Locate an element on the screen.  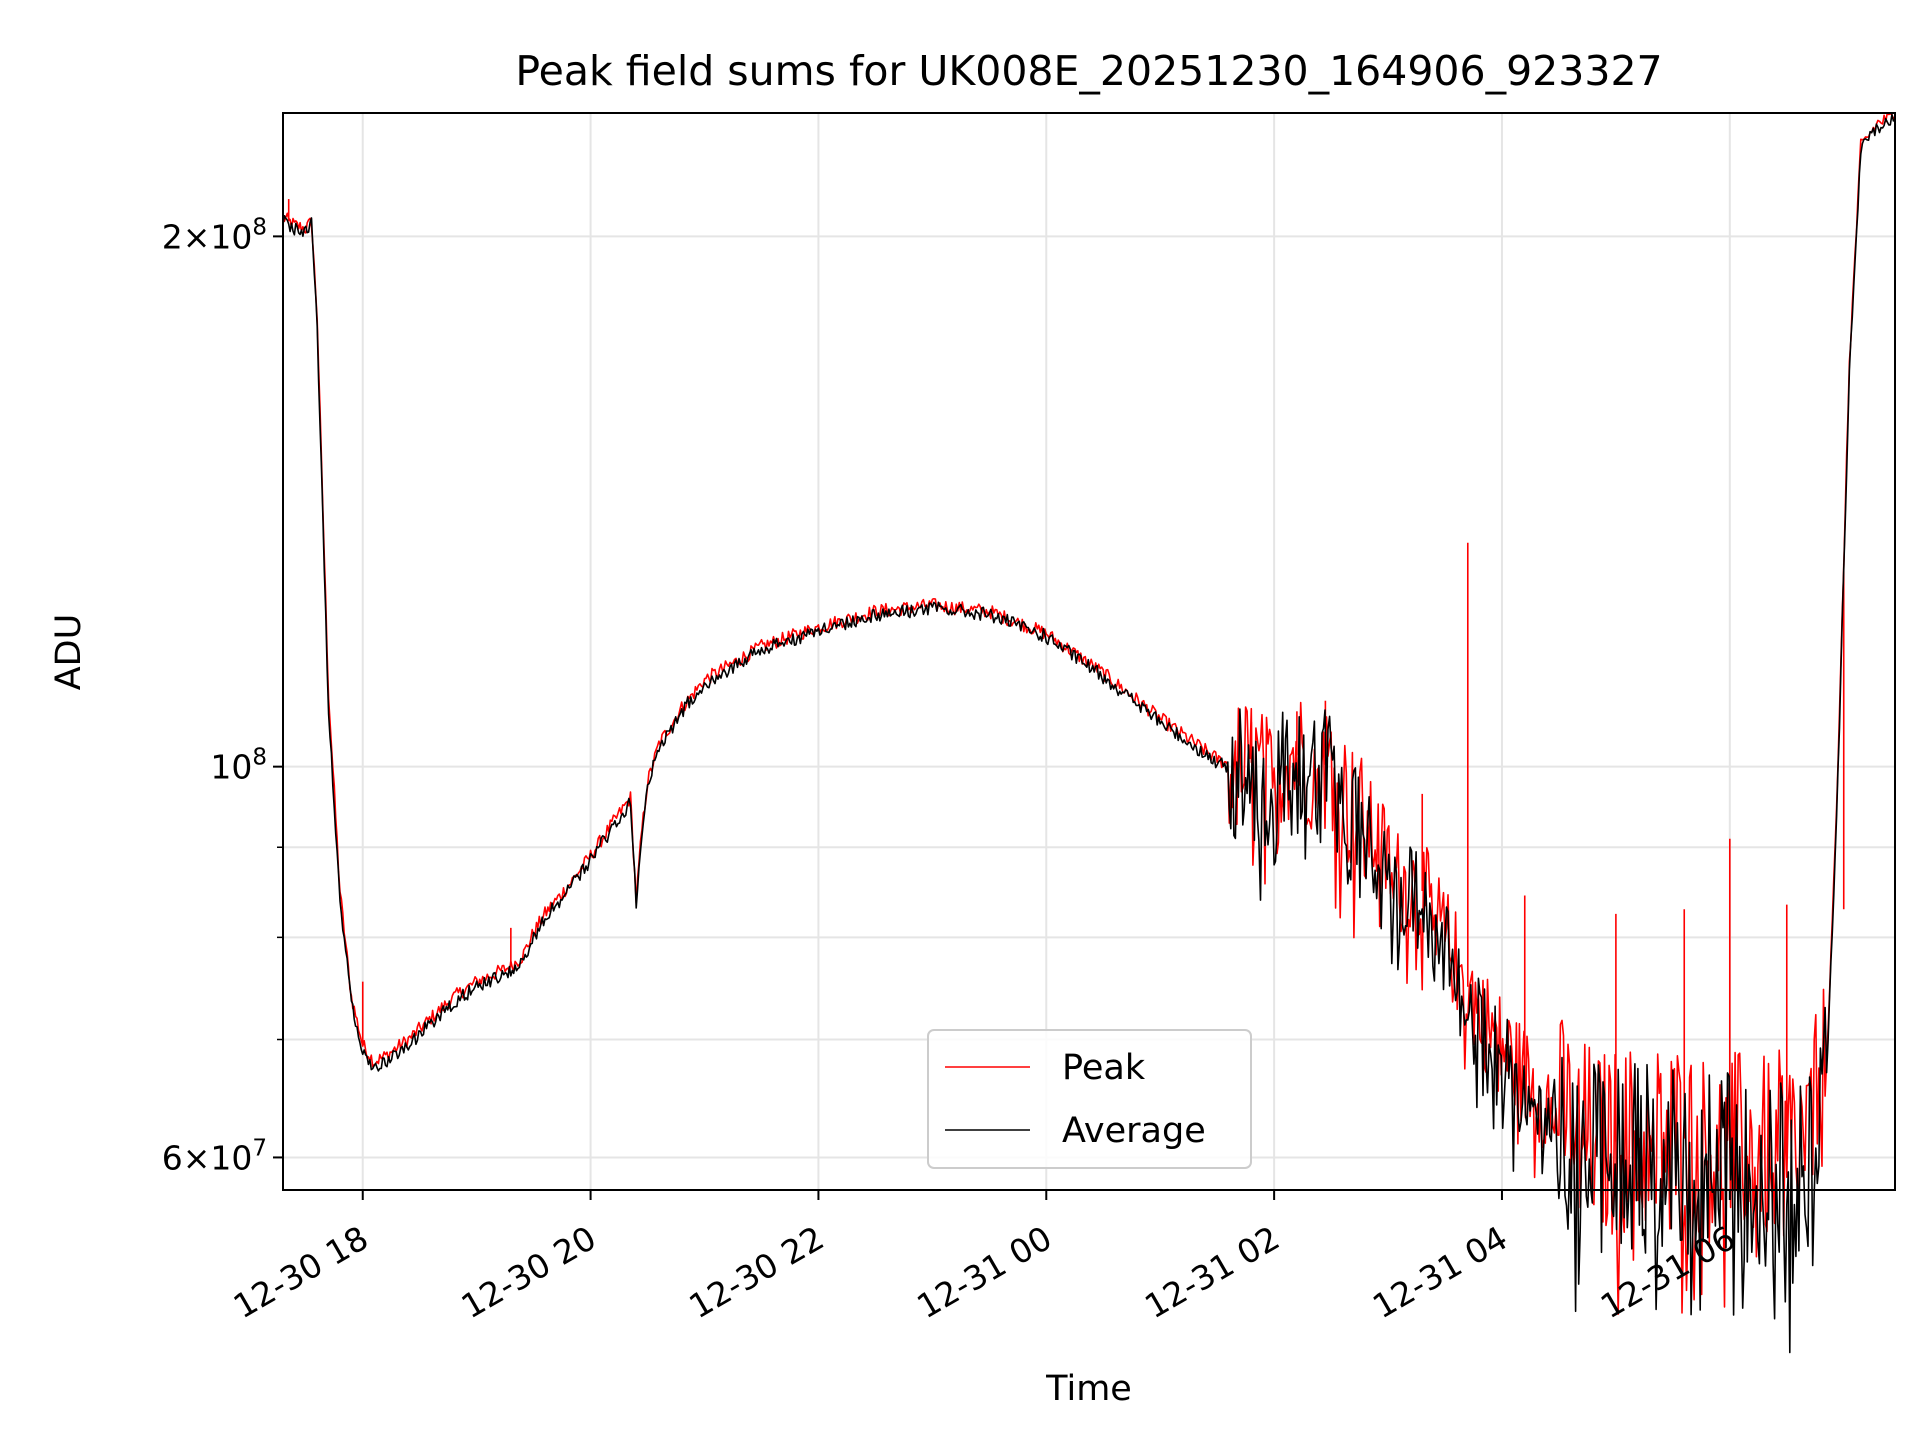
legend-label-peak: Peak is located at coordinates (1104, 1068).